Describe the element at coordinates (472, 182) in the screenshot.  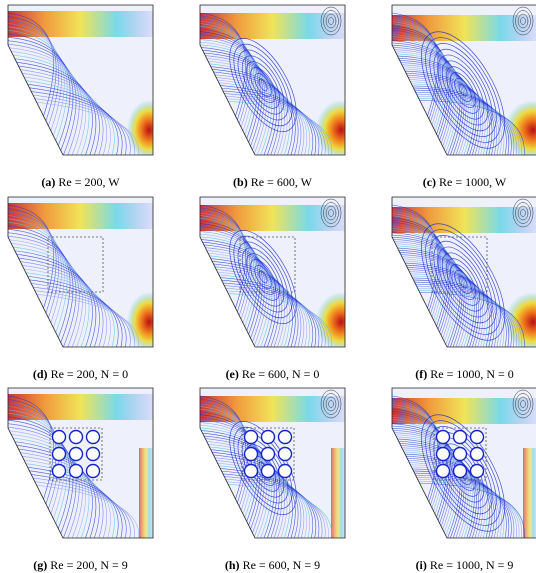
I see `panel-caption: Re = 1000, W` at that location.